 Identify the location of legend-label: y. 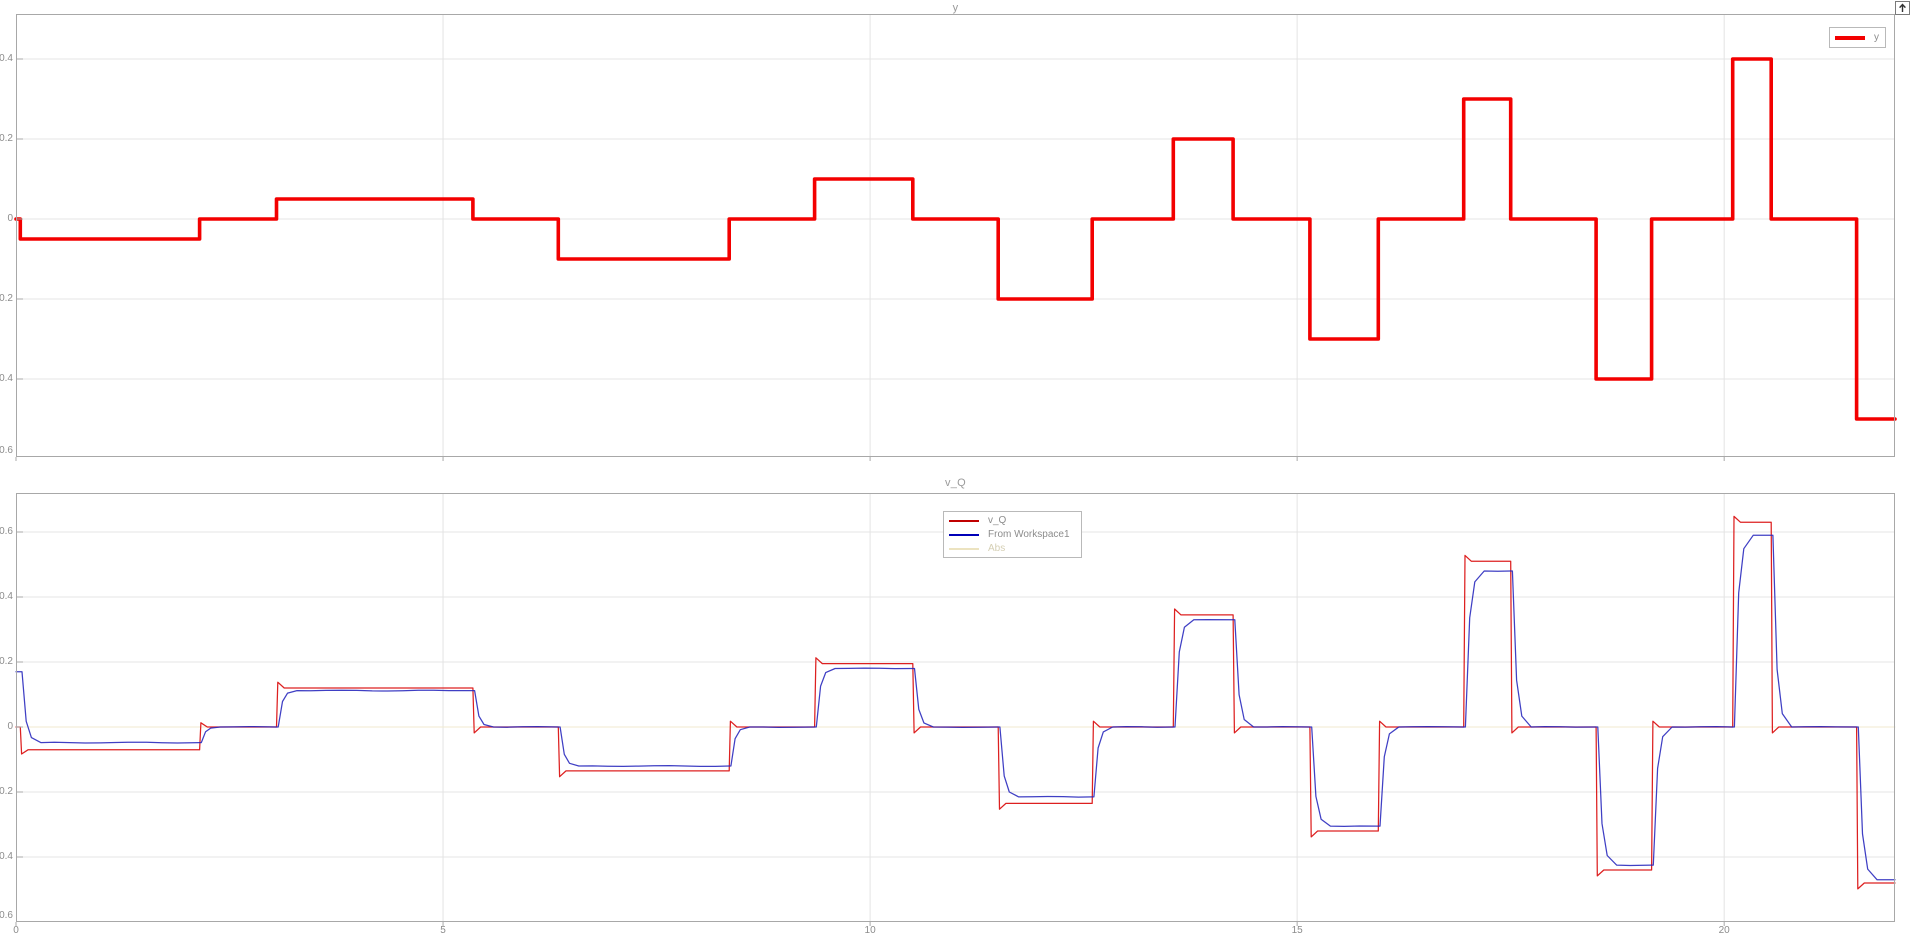
(1876, 37).